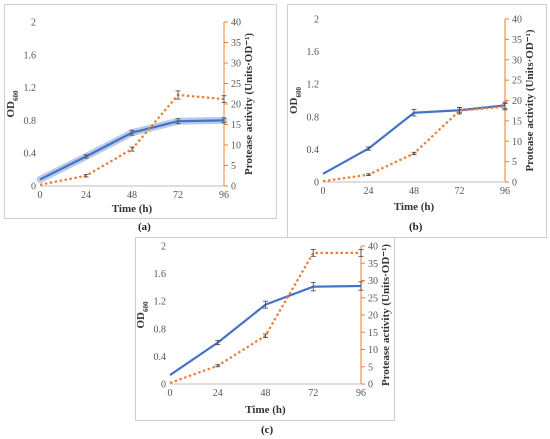  What do you see at coordinates (218, 393) in the screenshot?
I see `x-tick-label-c: 24` at bounding box center [218, 393].